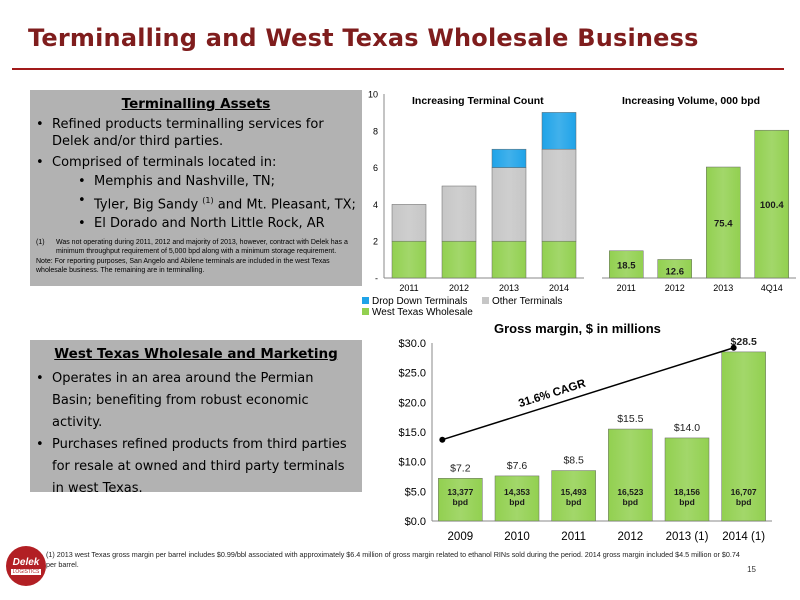 This screenshot has height=600, width=800. What do you see at coordinates (412, 374) in the screenshot?
I see `y-tick-label: $25.0` at bounding box center [412, 374].